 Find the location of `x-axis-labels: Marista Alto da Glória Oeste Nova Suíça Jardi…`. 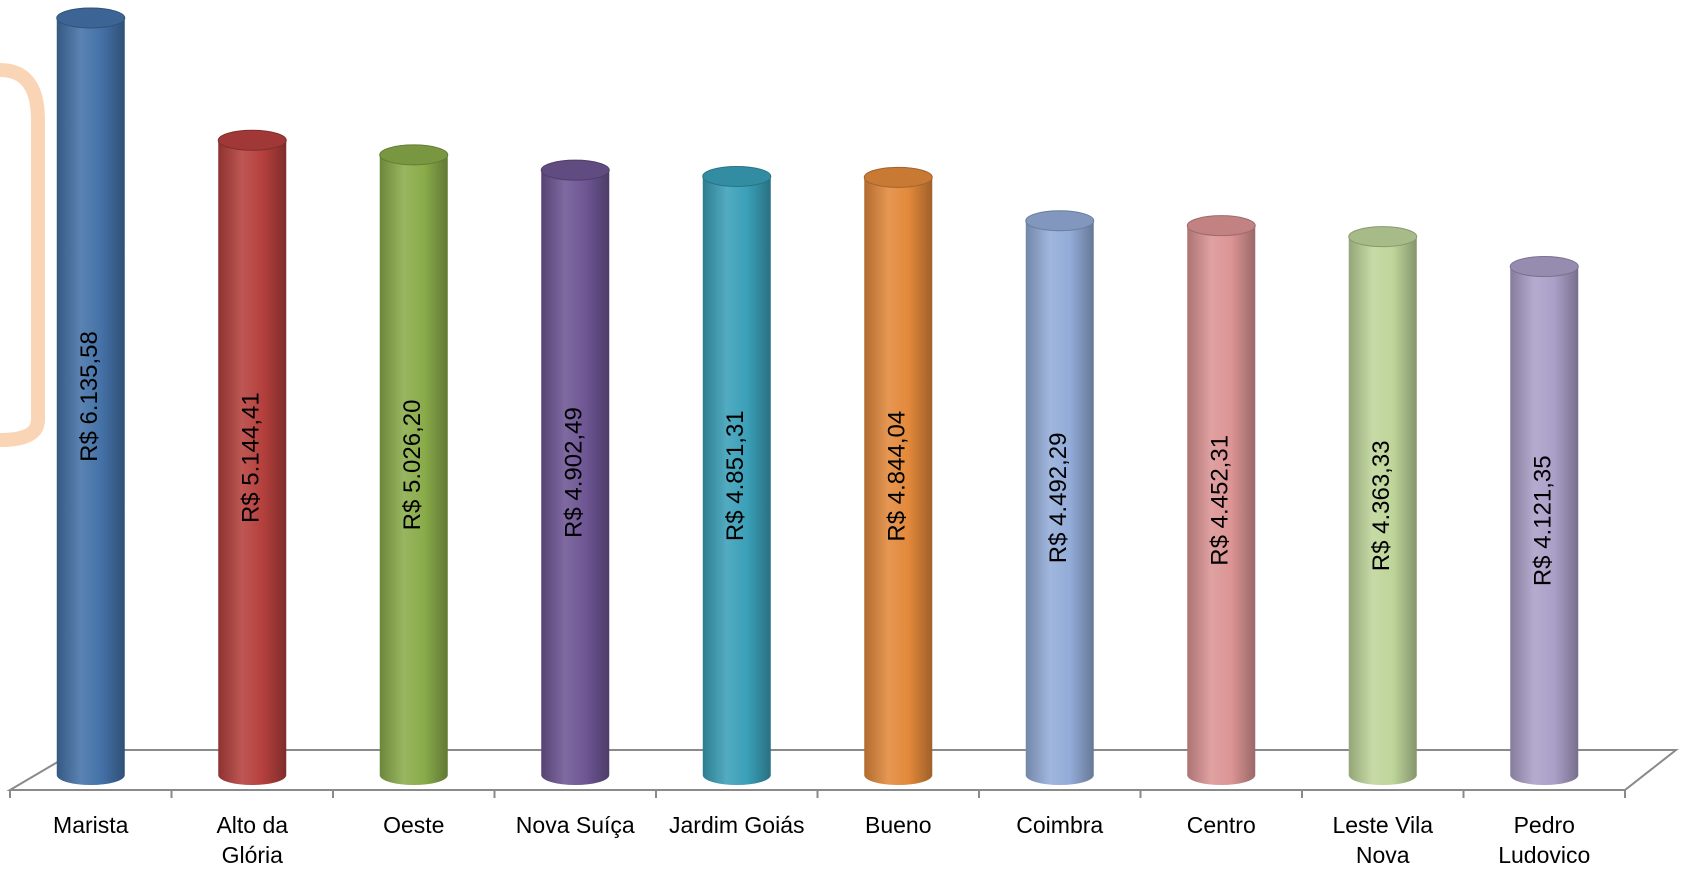

x-axis-labels: Marista Alto da Glória Oeste Nova Suíça Jardi… is located at coordinates (821, 840).